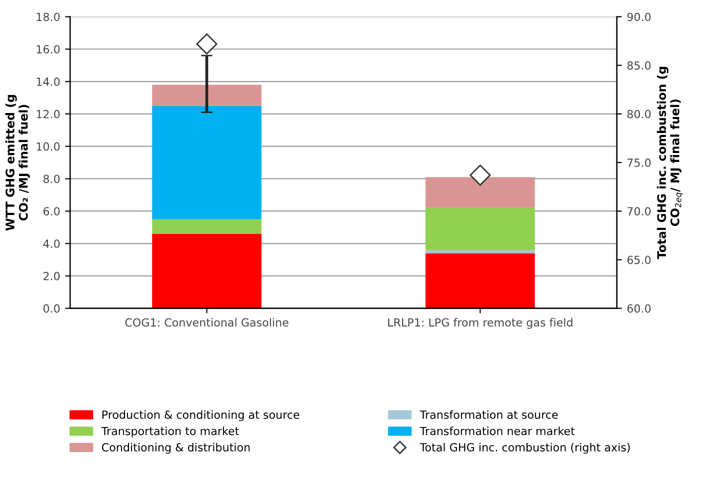  What do you see at coordinates (48, 49) in the screenshot?
I see `y-tick-label: 16.0` at bounding box center [48, 49].